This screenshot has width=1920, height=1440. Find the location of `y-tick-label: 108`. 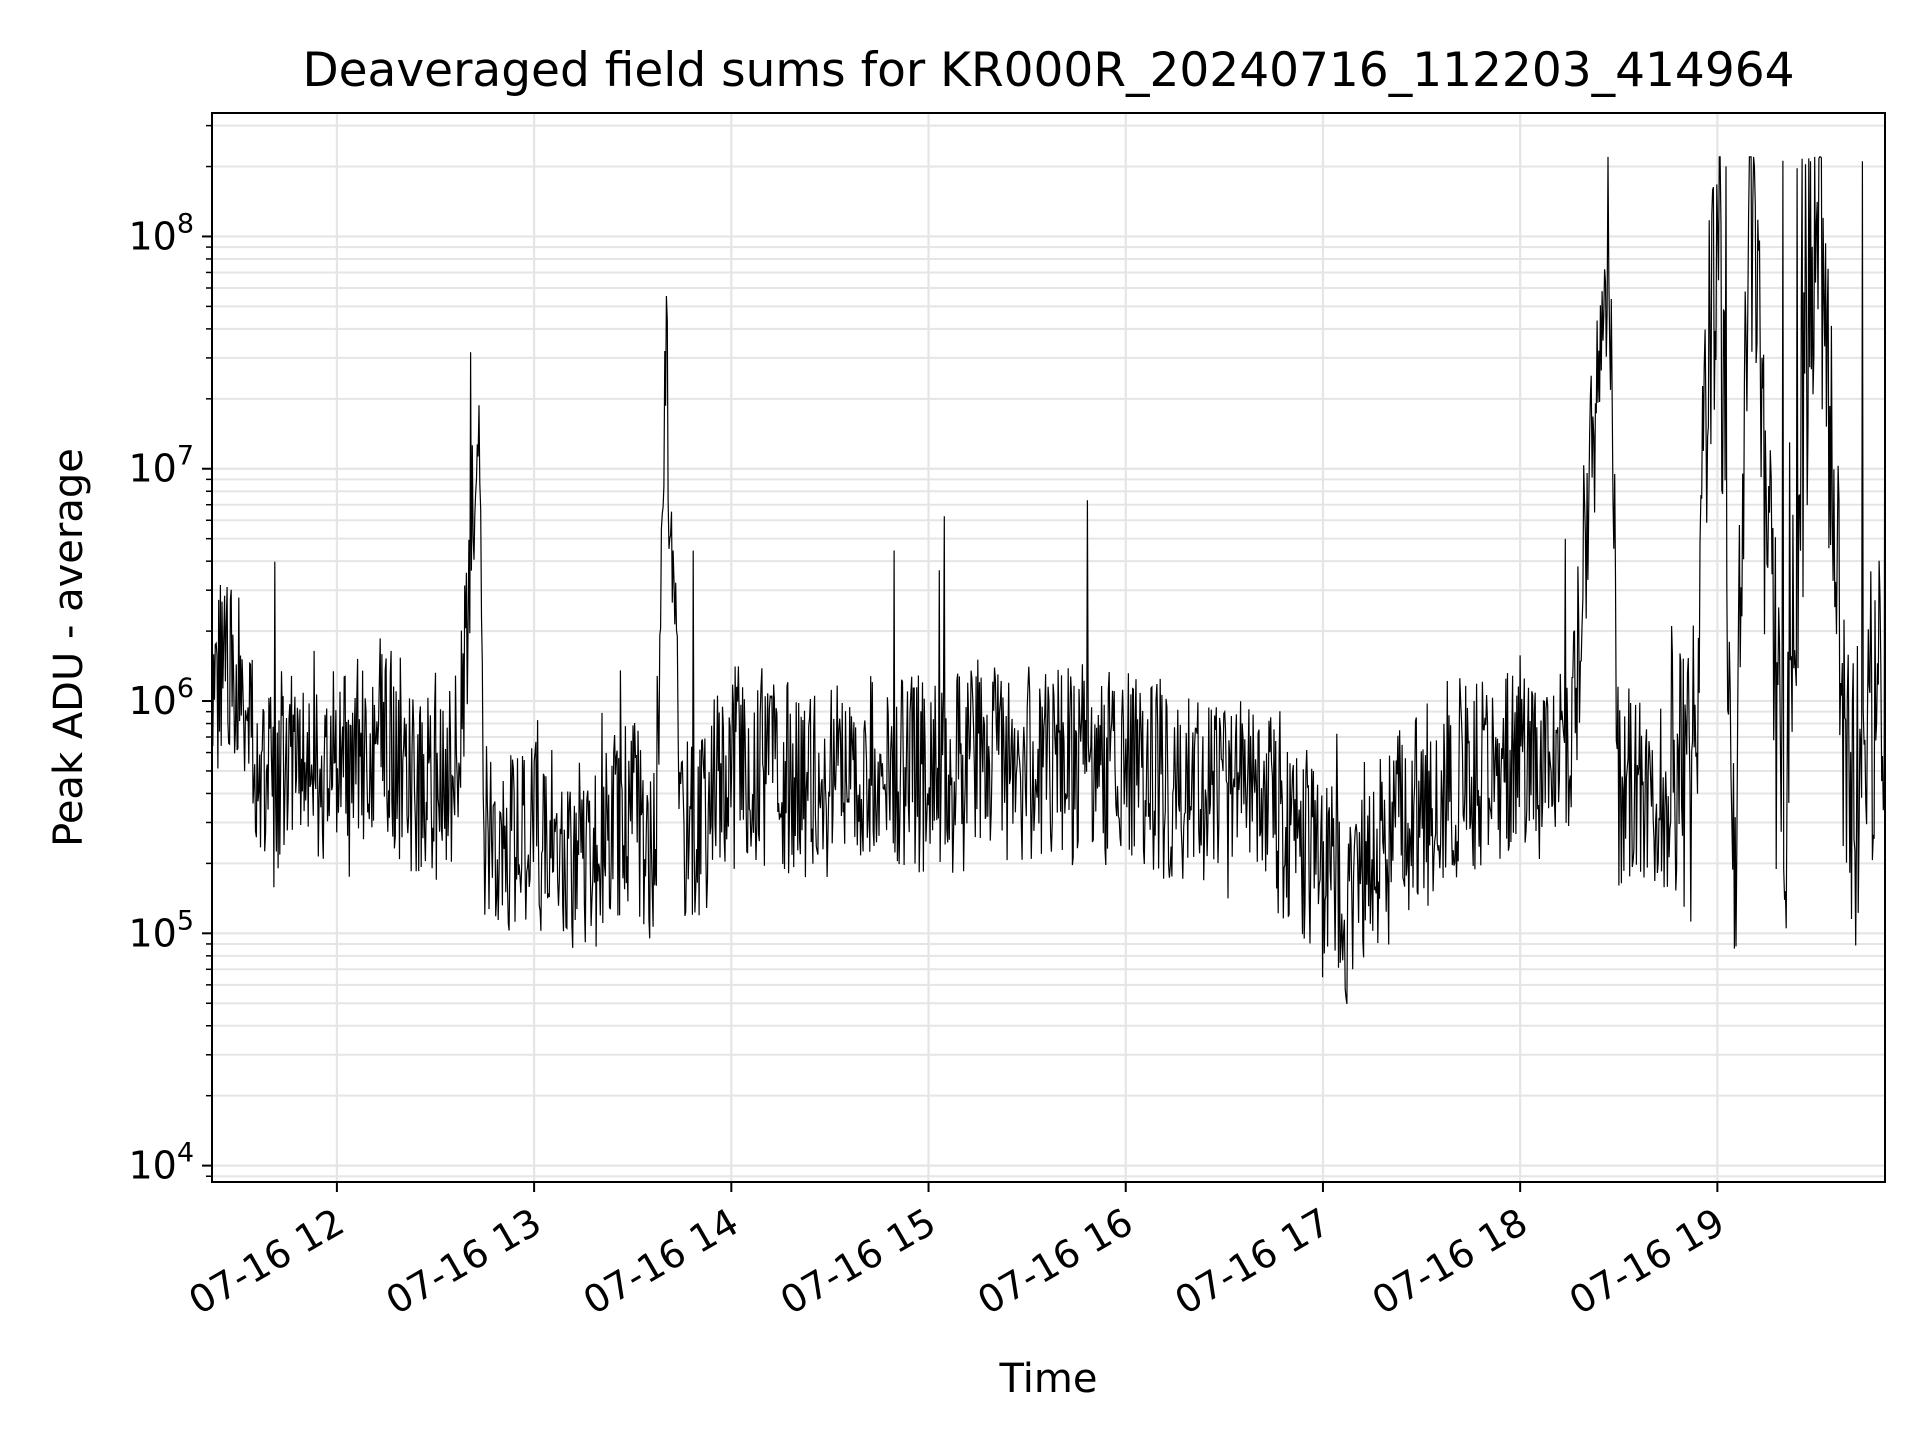

y-tick-label: 108 is located at coordinates (161, 233).